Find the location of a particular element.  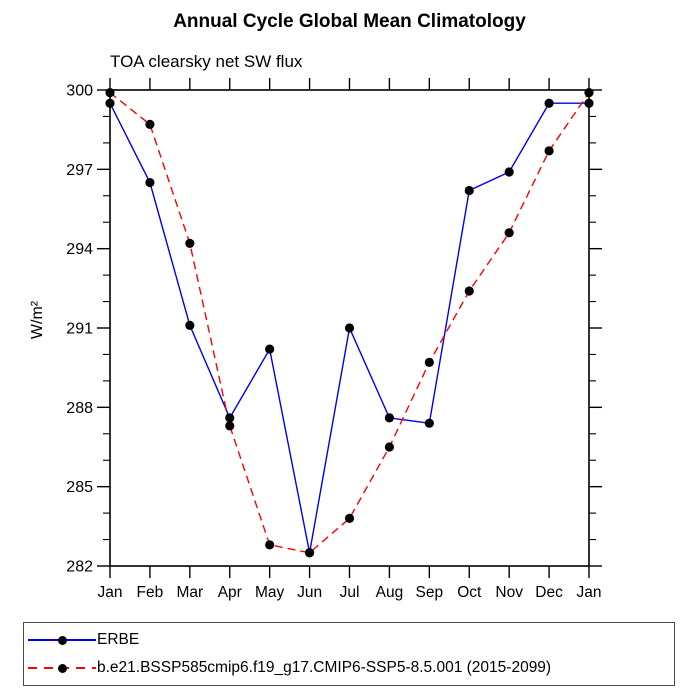

y-tick-label: 297 is located at coordinates (79, 170).